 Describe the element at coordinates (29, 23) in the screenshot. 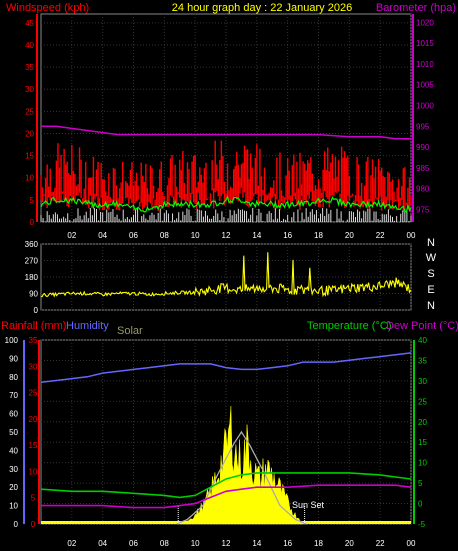

I see `windspeed-tick-label: 45` at that location.